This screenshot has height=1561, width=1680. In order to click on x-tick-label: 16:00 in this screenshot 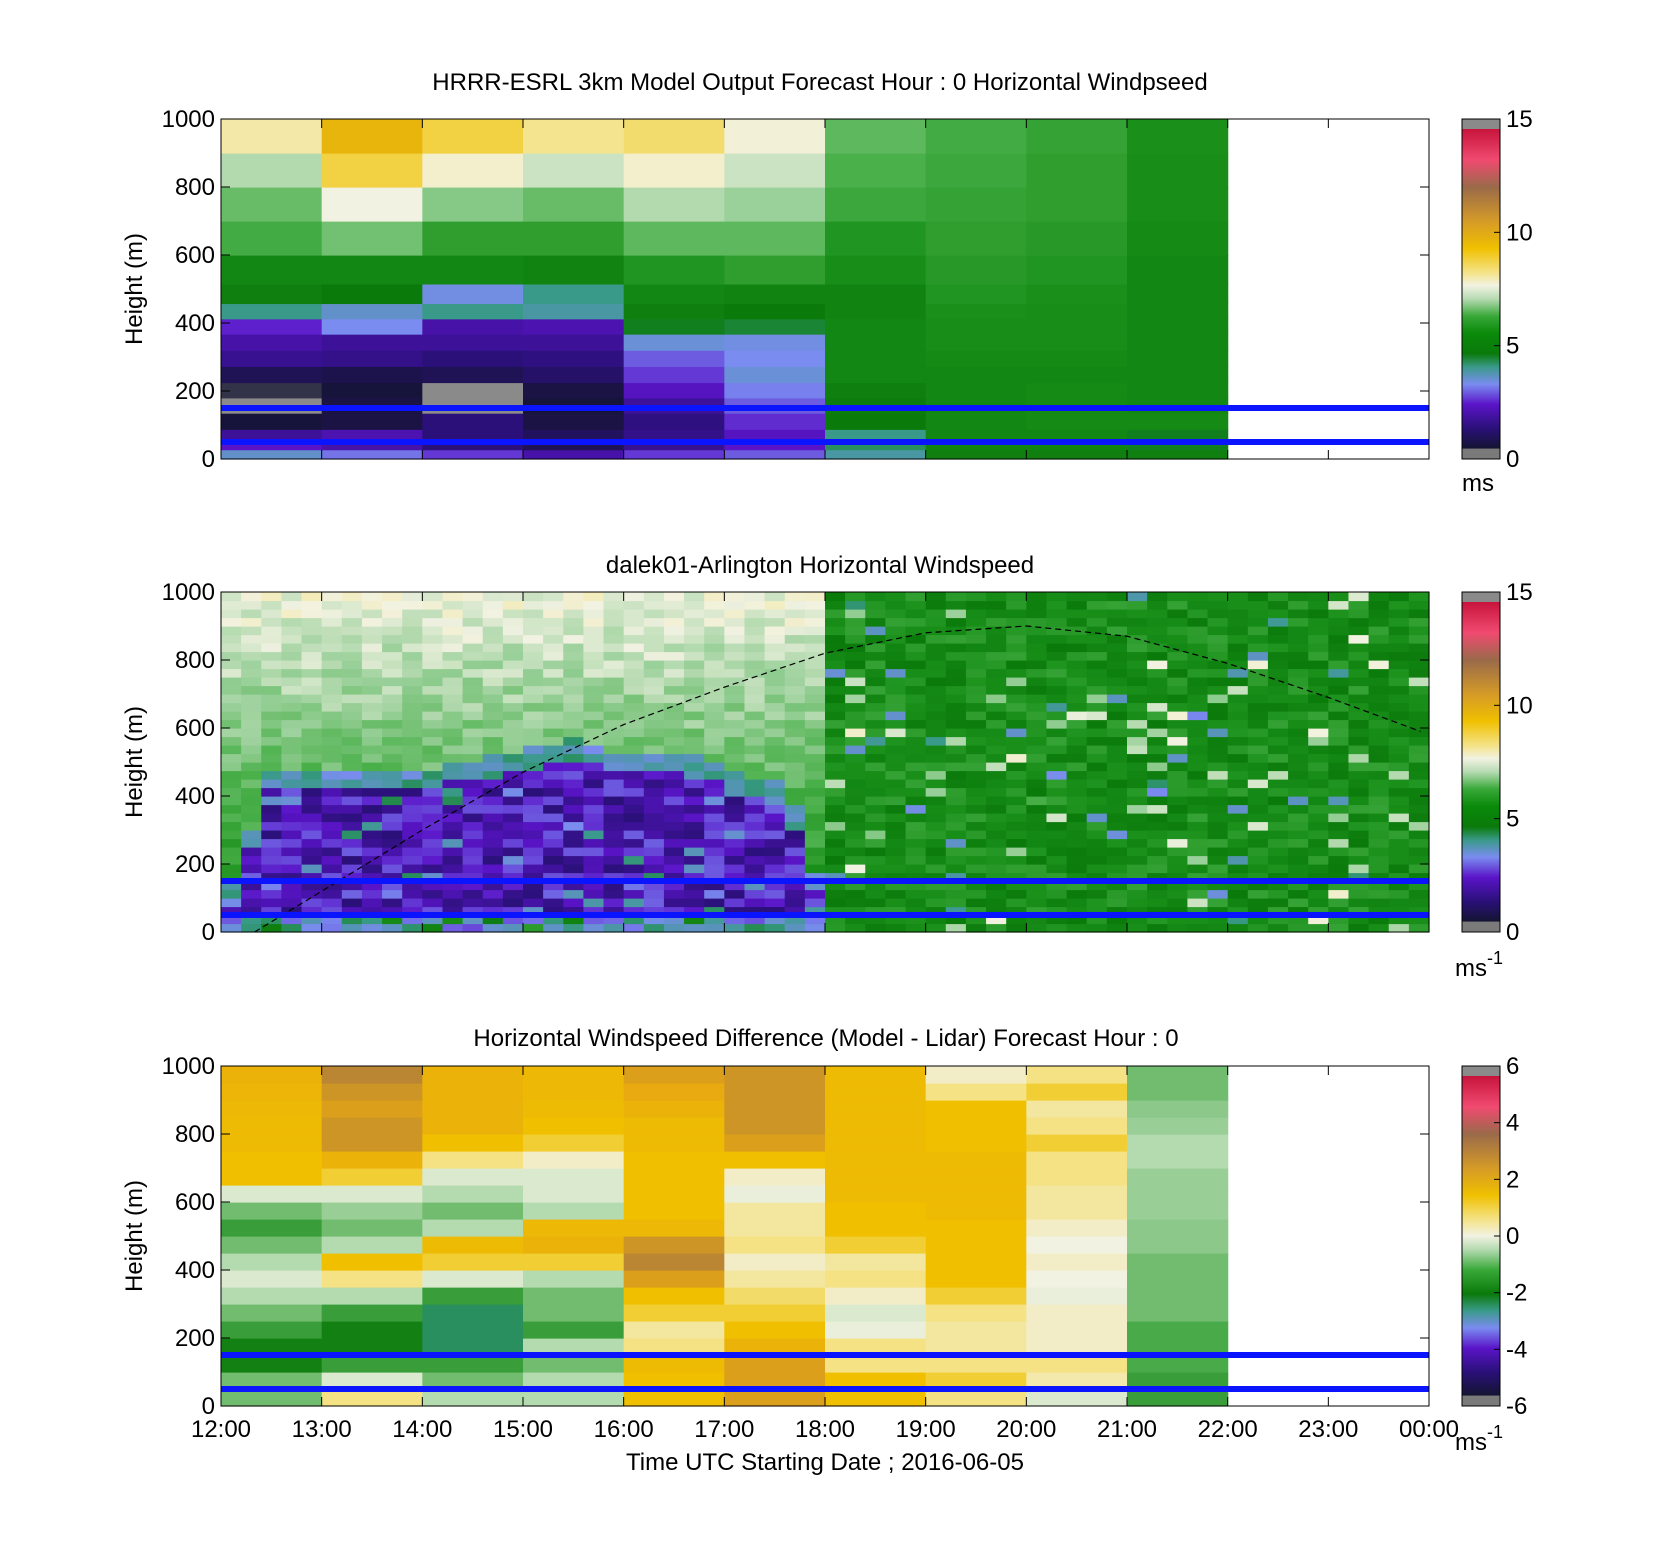, I will do `click(624, 1429)`.